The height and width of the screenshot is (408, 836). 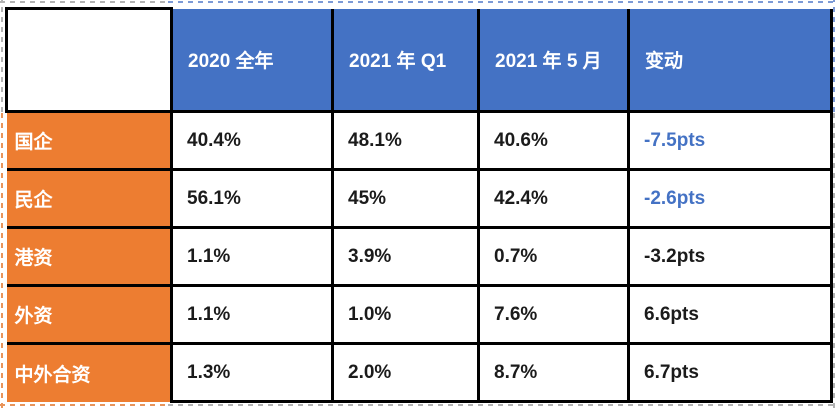 I want to click on change-cell: -3.2pts, so click(x=730, y=256).